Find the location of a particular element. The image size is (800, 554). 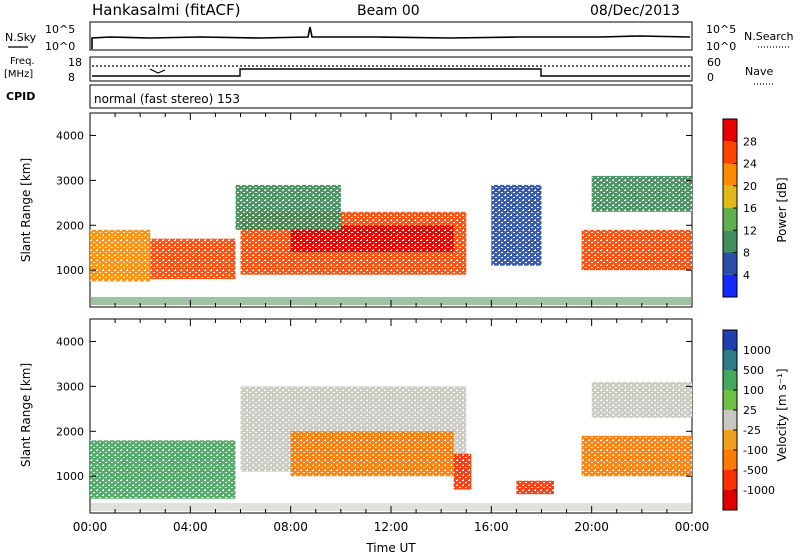

power-colorbar-tick-label: 24 is located at coordinates (750, 164).